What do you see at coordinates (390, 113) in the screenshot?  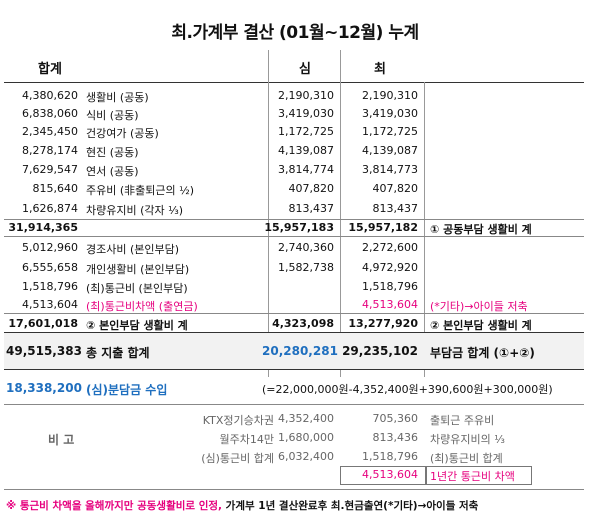 I see `row-choi: 3,419,030` at bounding box center [390, 113].